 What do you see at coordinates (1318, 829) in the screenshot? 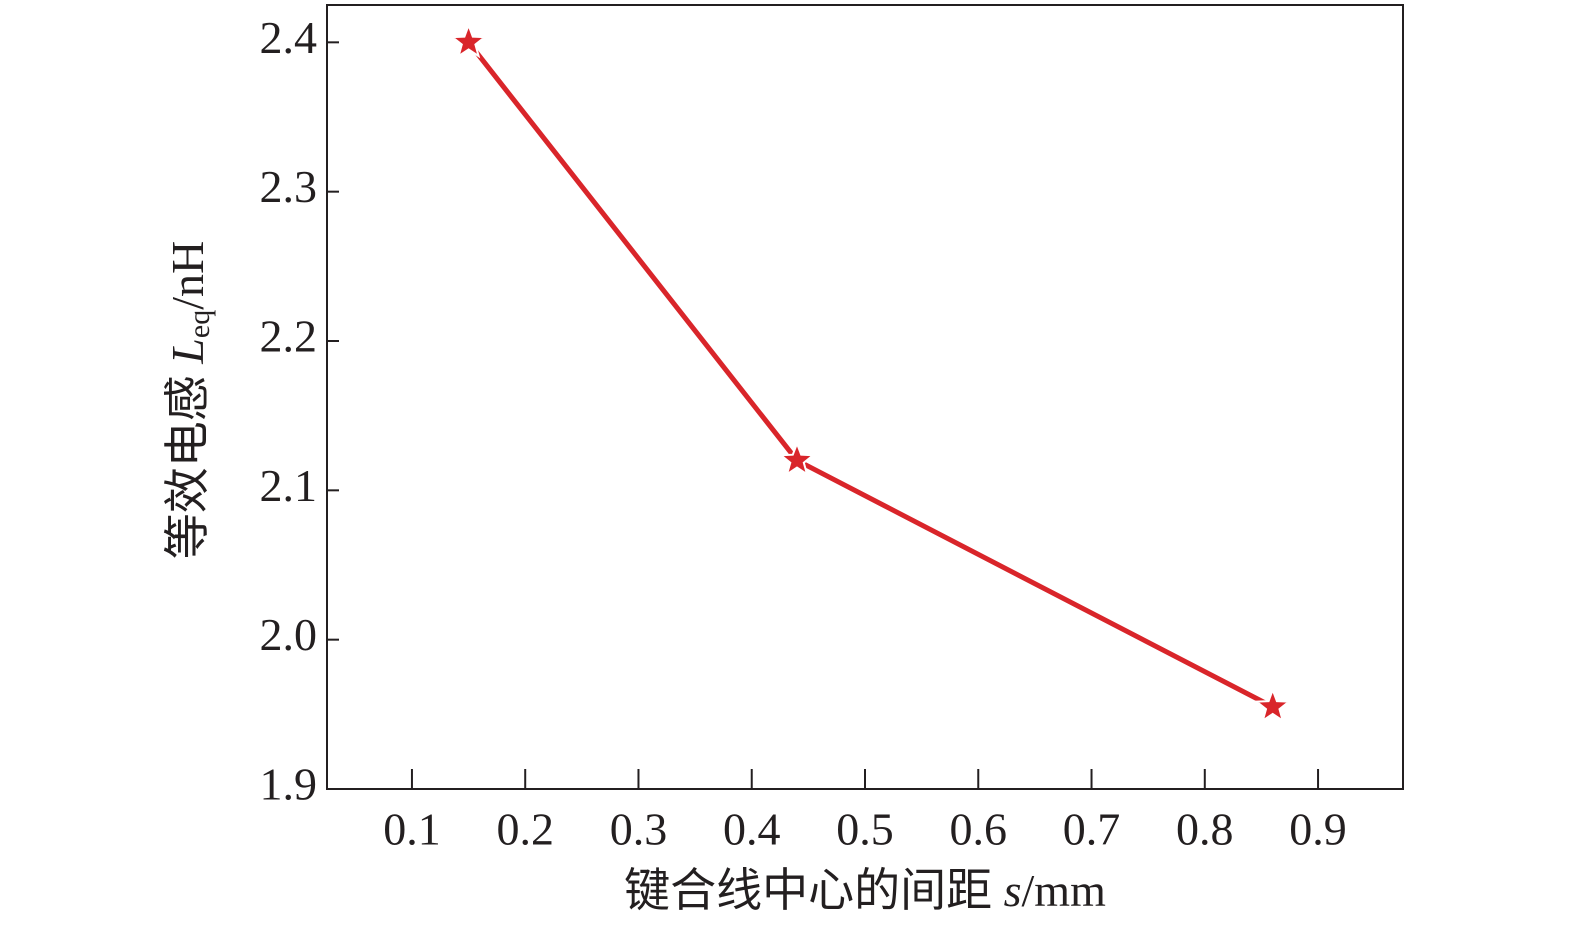
I see `x-tick-label: 0.9` at bounding box center [1318, 829].